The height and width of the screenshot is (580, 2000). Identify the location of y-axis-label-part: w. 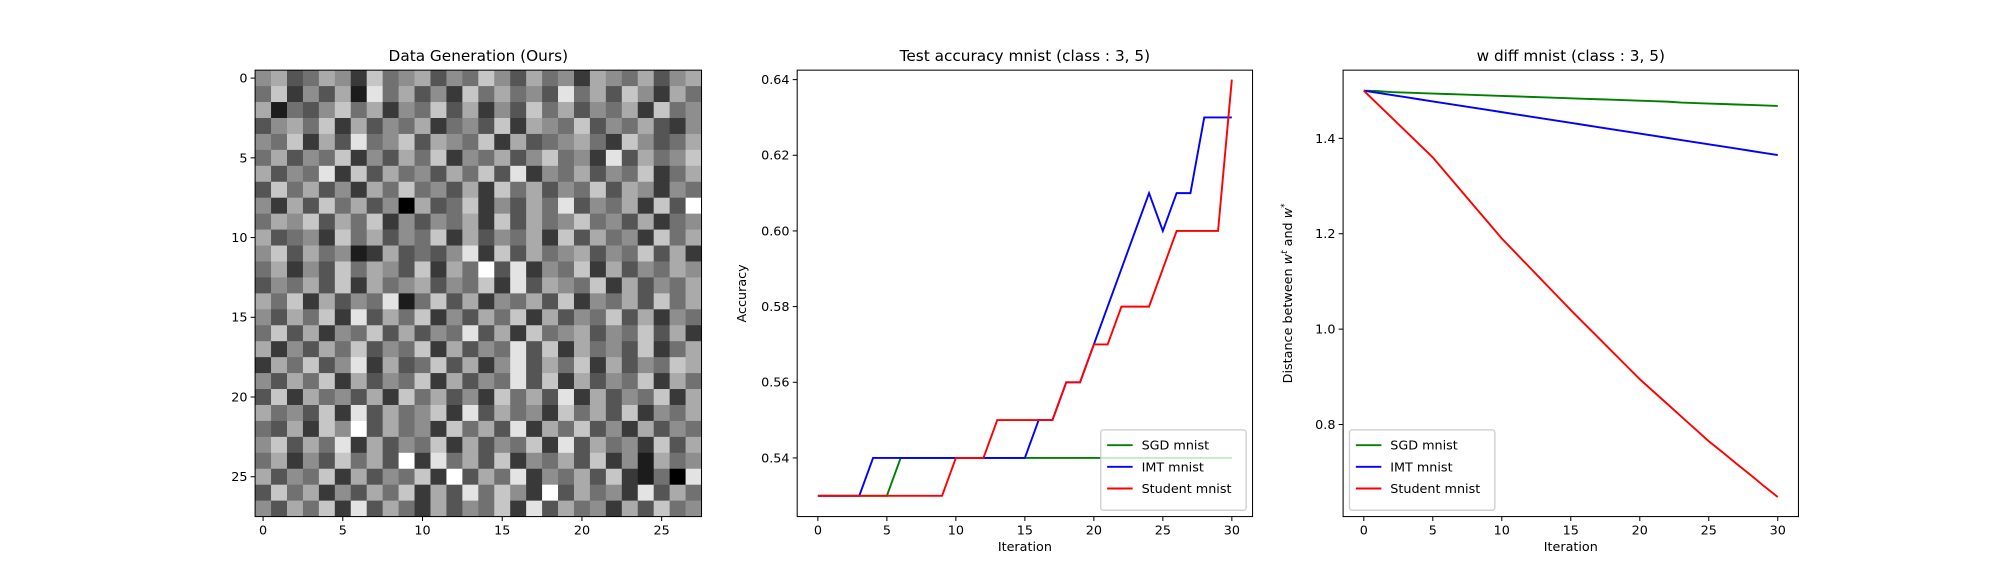
(1288, 212).